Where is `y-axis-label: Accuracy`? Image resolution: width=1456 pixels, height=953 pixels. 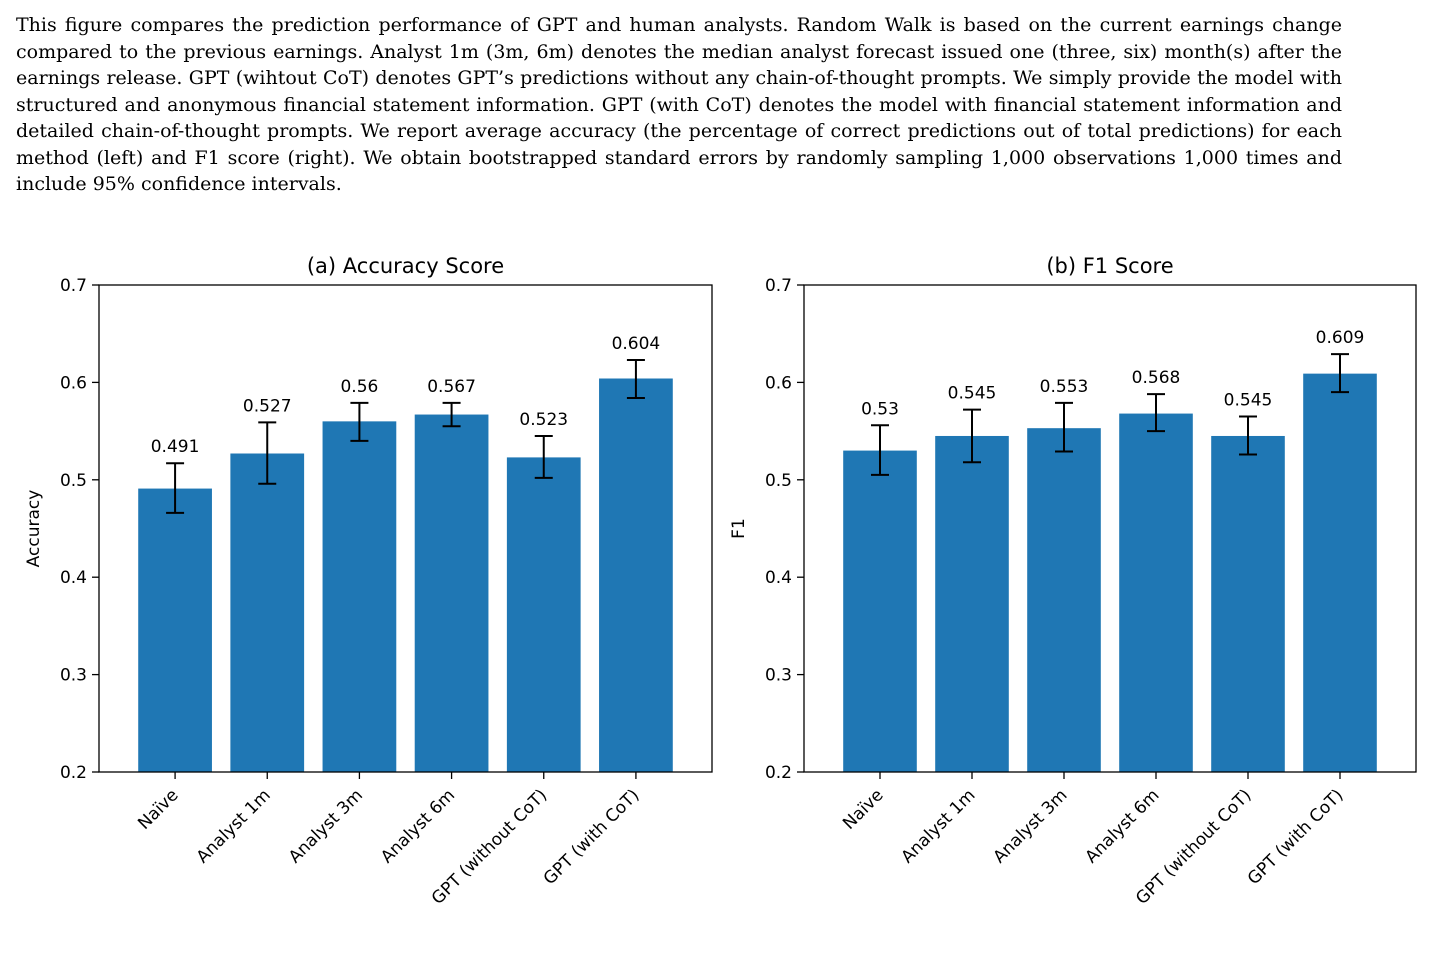
y-axis-label: Accuracy is located at coordinates (34, 529).